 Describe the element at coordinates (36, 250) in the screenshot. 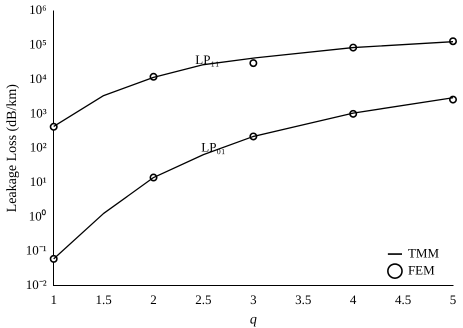

I see `y-tick-label: 10⁻¹` at that location.